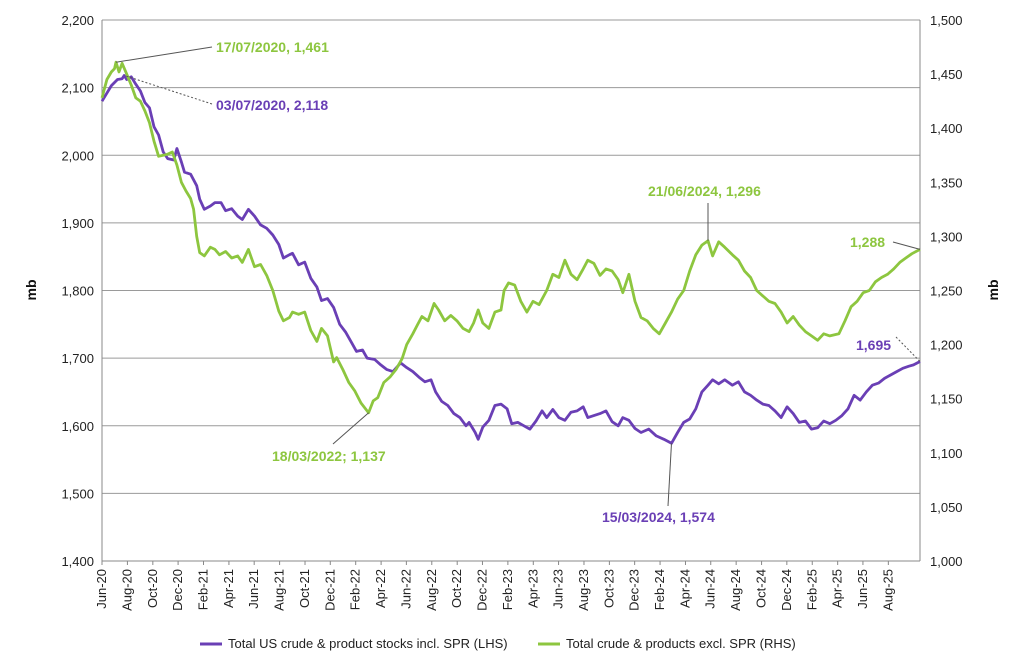  I want to click on x-tick-label: Aug-20, so click(126, 590).